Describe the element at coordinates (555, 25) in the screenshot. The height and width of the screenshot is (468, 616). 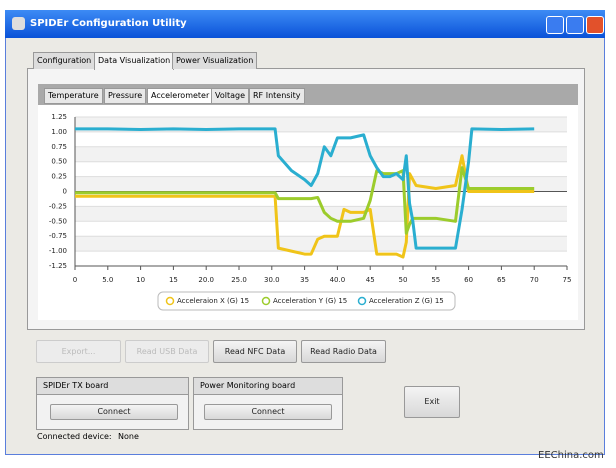
I see `minimize-button` at that location.